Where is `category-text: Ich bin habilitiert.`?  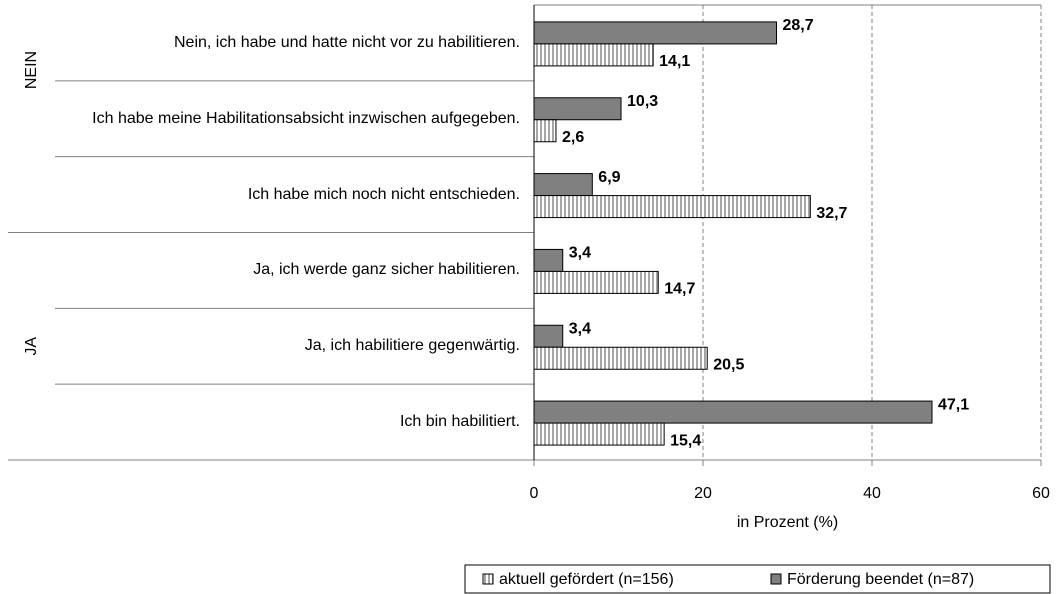 category-text: Ich bin habilitiert. is located at coordinates (459, 422).